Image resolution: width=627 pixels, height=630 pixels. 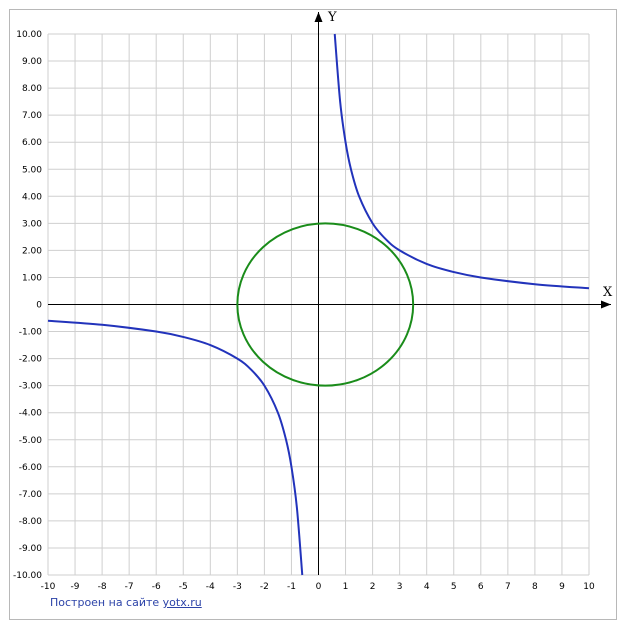 I want to click on y-tick-label: -3.00, so click(x=31, y=387).